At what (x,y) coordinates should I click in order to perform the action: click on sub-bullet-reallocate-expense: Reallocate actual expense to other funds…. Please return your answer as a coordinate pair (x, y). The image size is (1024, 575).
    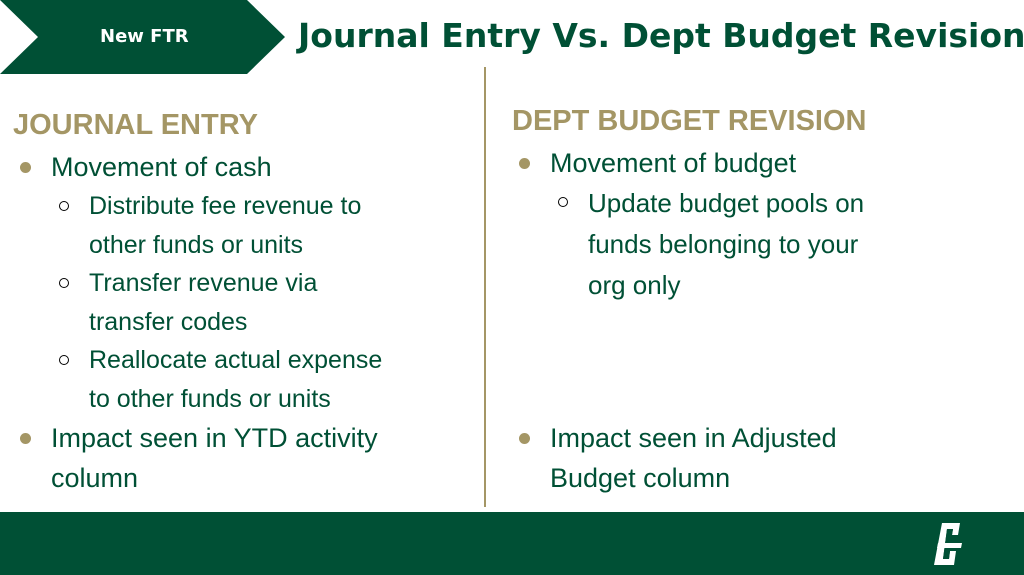
    Looking at the image, I should click on (243, 379).